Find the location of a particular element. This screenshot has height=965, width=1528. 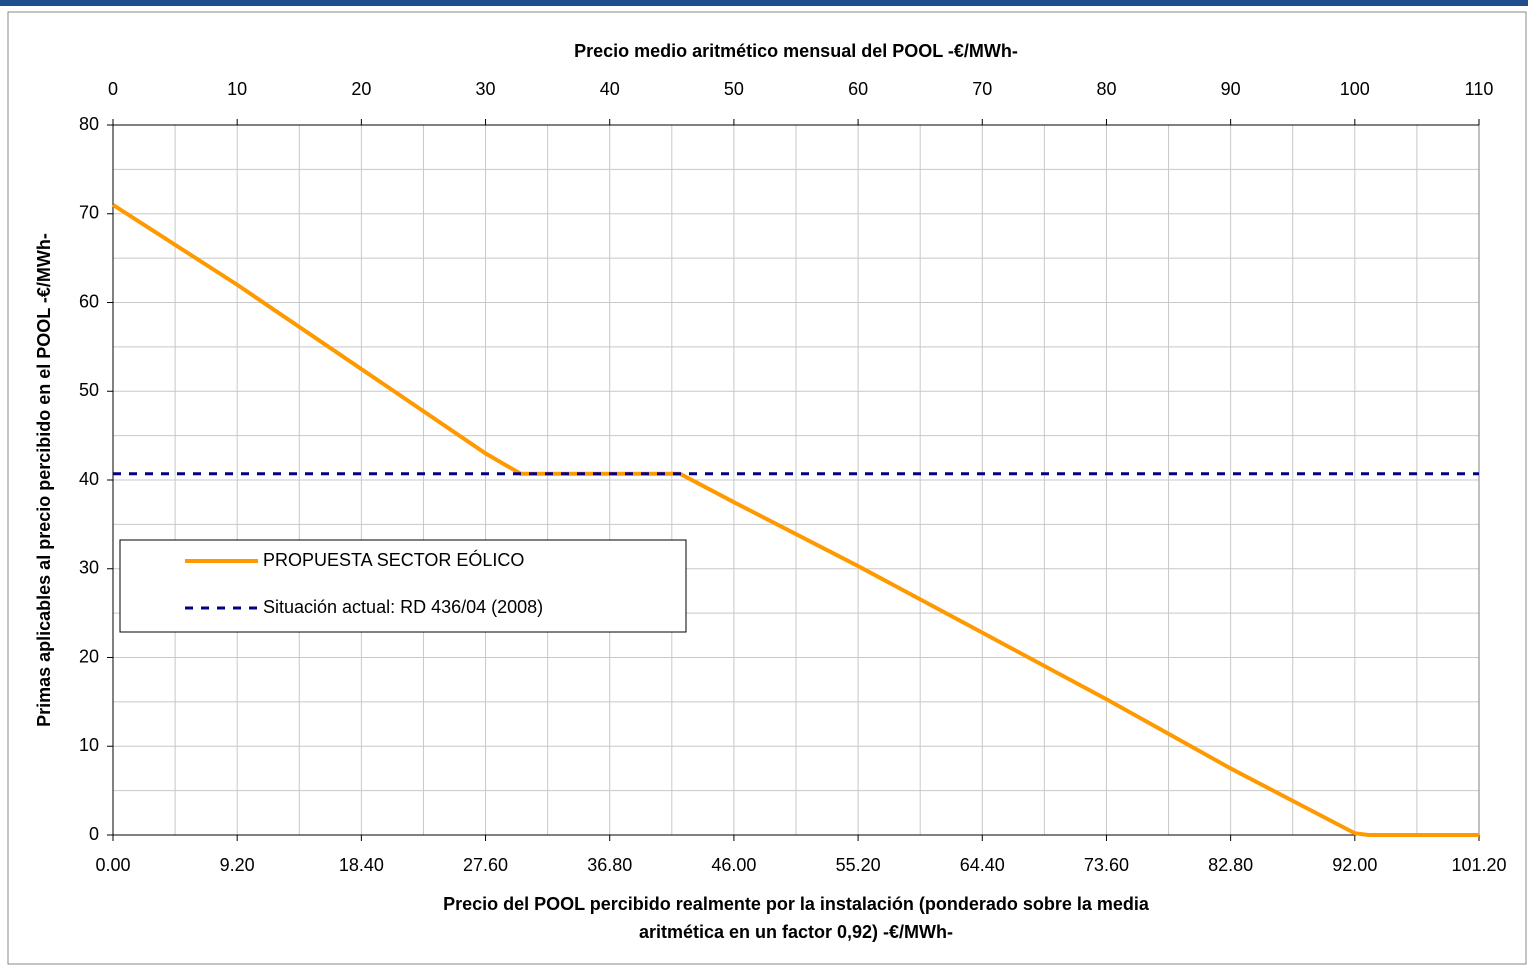

x-tick-label: 92.00 is located at coordinates (1354, 865).